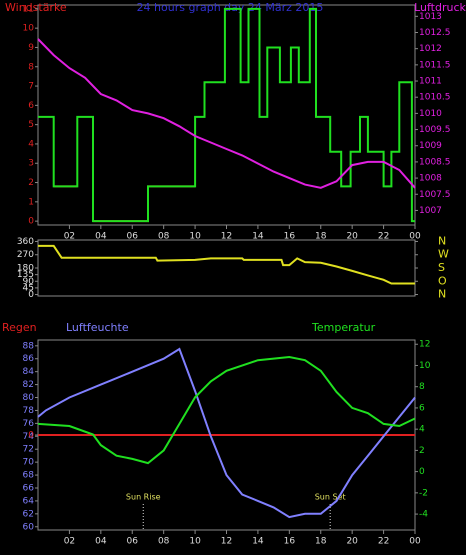 The width and height of the screenshot is (466, 555). Describe the element at coordinates (29, 463) in the screenshot. I see `y-tick-label: 70` at that location.